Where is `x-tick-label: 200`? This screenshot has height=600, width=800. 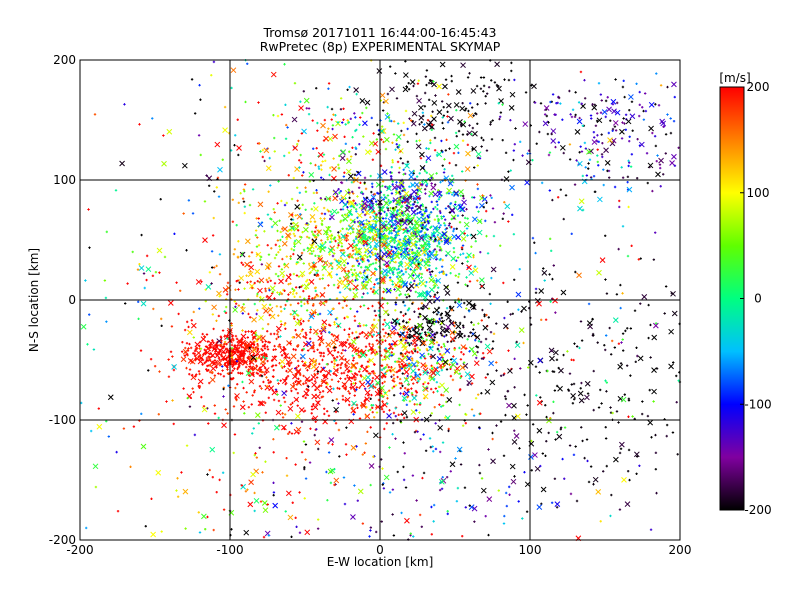
x-tick-label: 200 is located at coordinates (680, 550).